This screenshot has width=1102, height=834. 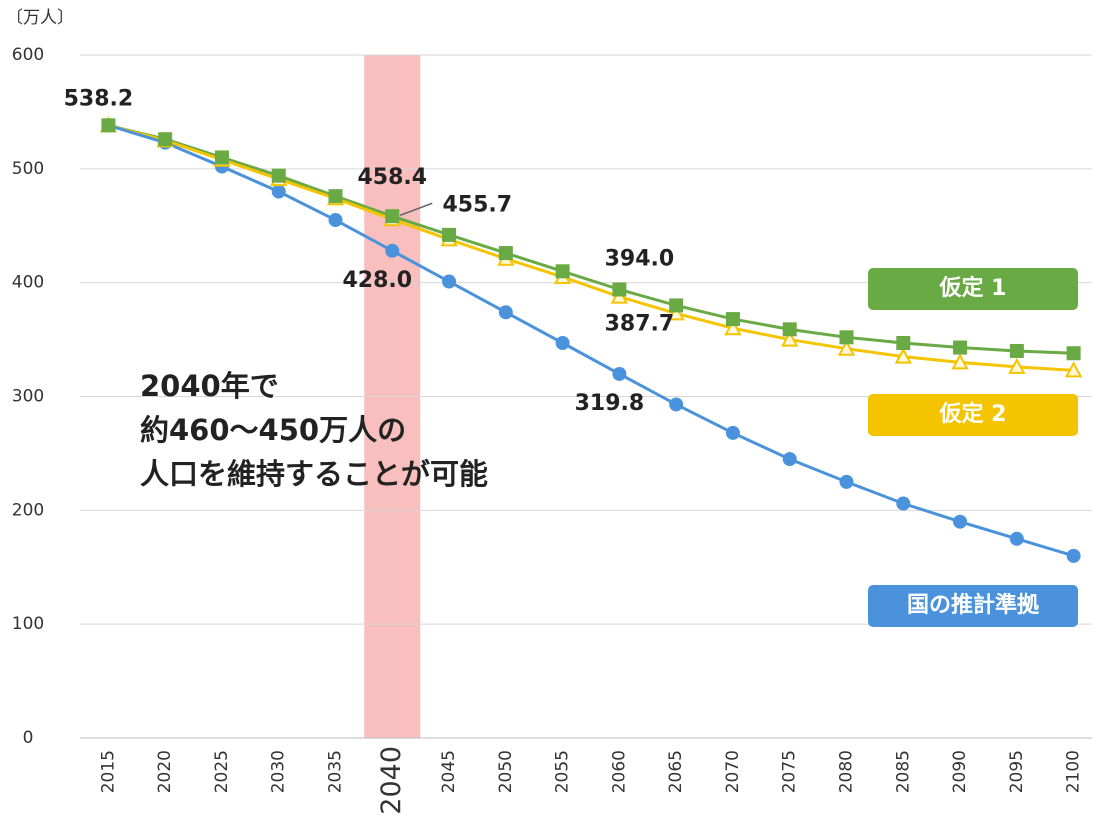 I want to click on legend-label: 仮定 1, so click(x=973, y=288).